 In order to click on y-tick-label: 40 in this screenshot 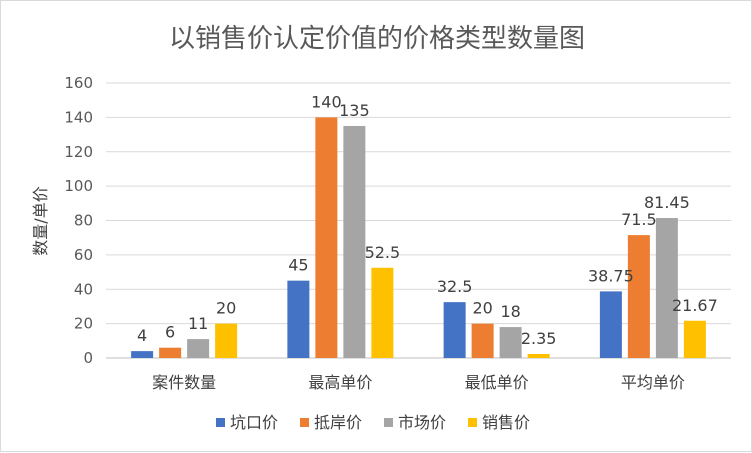, I will do `click(83, 289)`.